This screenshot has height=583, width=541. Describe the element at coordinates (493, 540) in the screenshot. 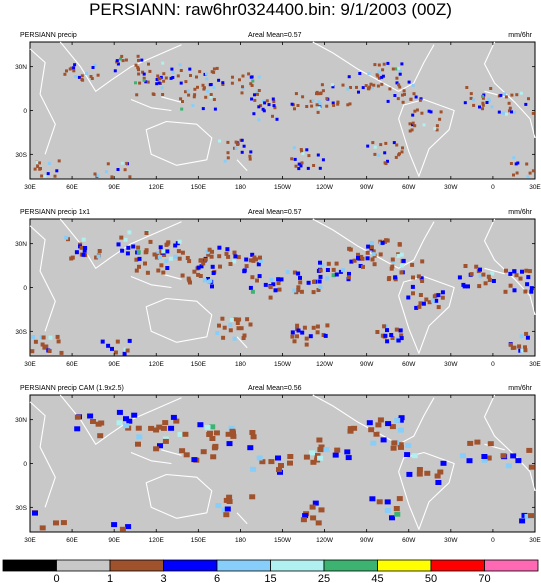

I see `x-tick-label: 0` at that location.